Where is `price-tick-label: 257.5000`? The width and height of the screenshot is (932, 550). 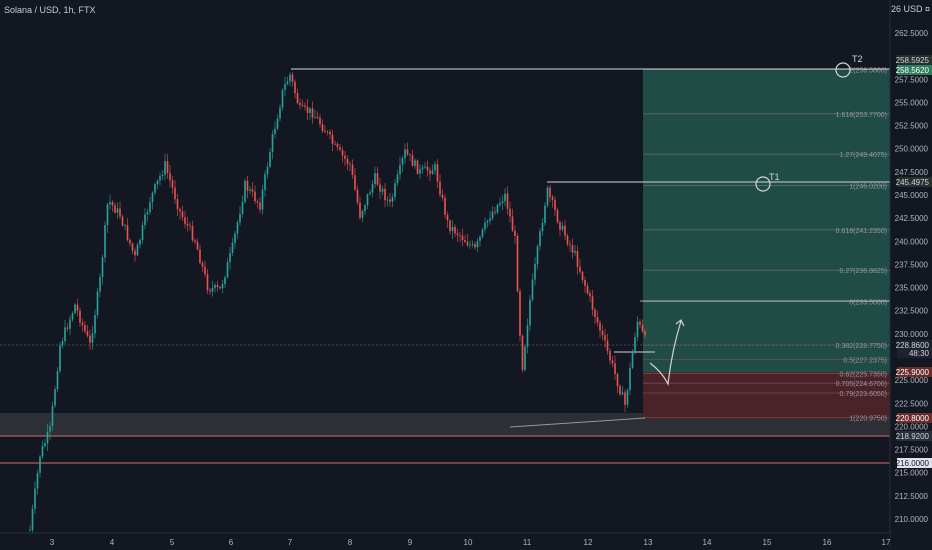 price-tick-label: 257.5000 is located at coordinates (912, 79).